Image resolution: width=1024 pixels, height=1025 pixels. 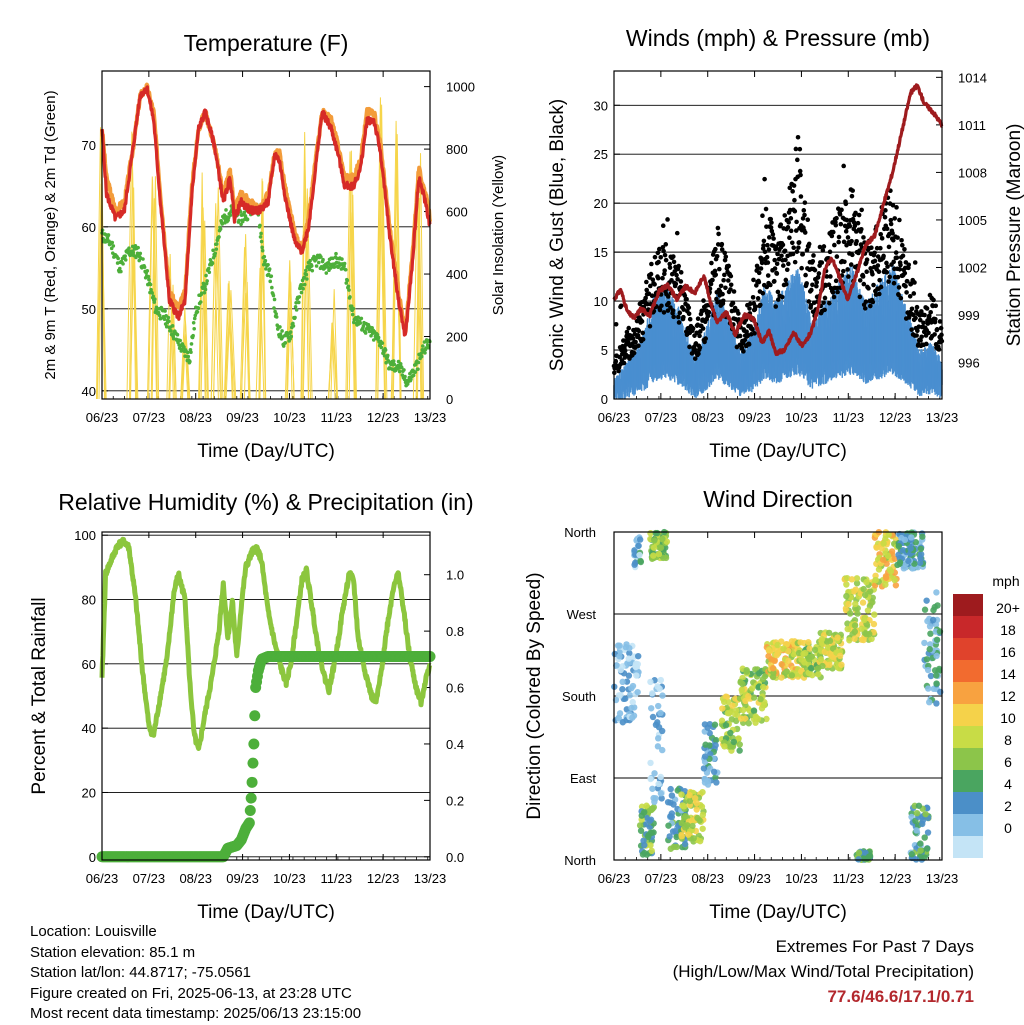 What do you see at coordinates (89, 600) in the screenshot?
I see `y-tick-label: 80` at bounding box center [89, 600].